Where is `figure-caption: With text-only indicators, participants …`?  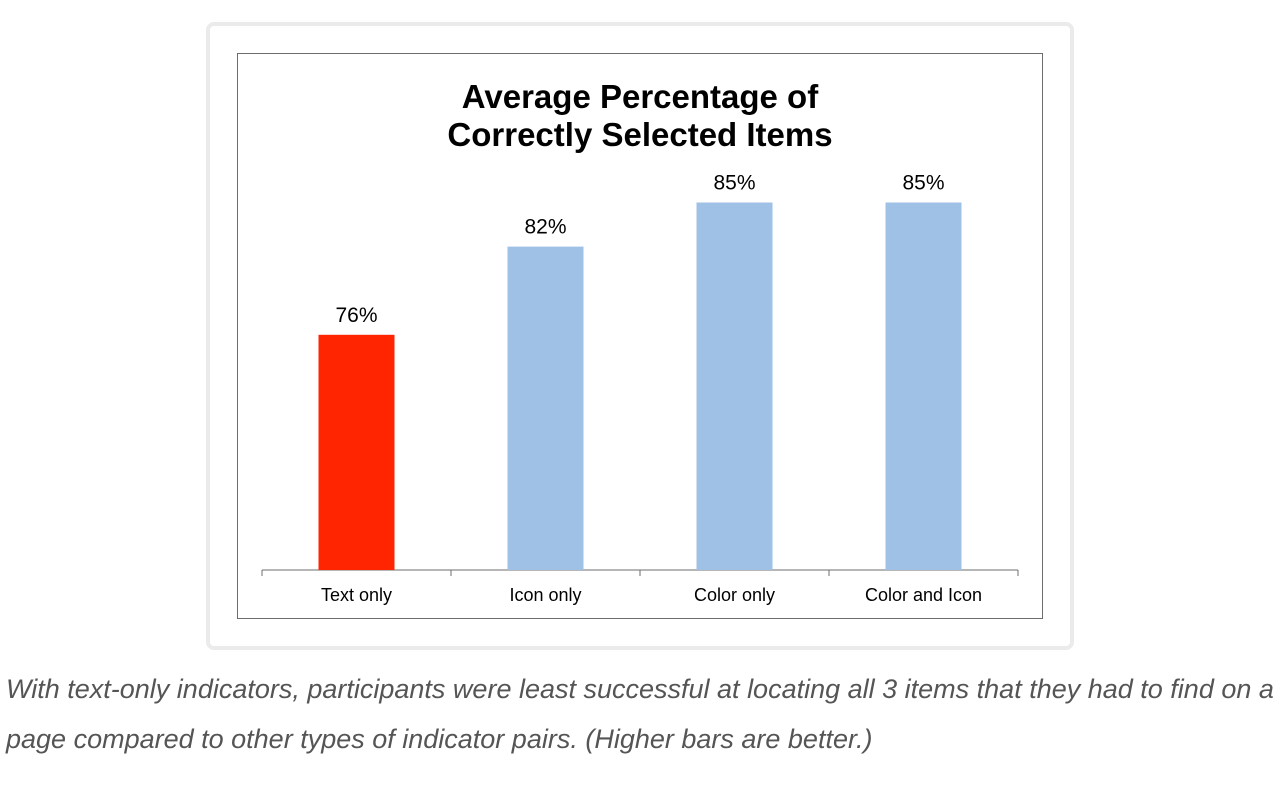 figure-caption: With text-only indicators, participants … is located at coordinates (640, 714).